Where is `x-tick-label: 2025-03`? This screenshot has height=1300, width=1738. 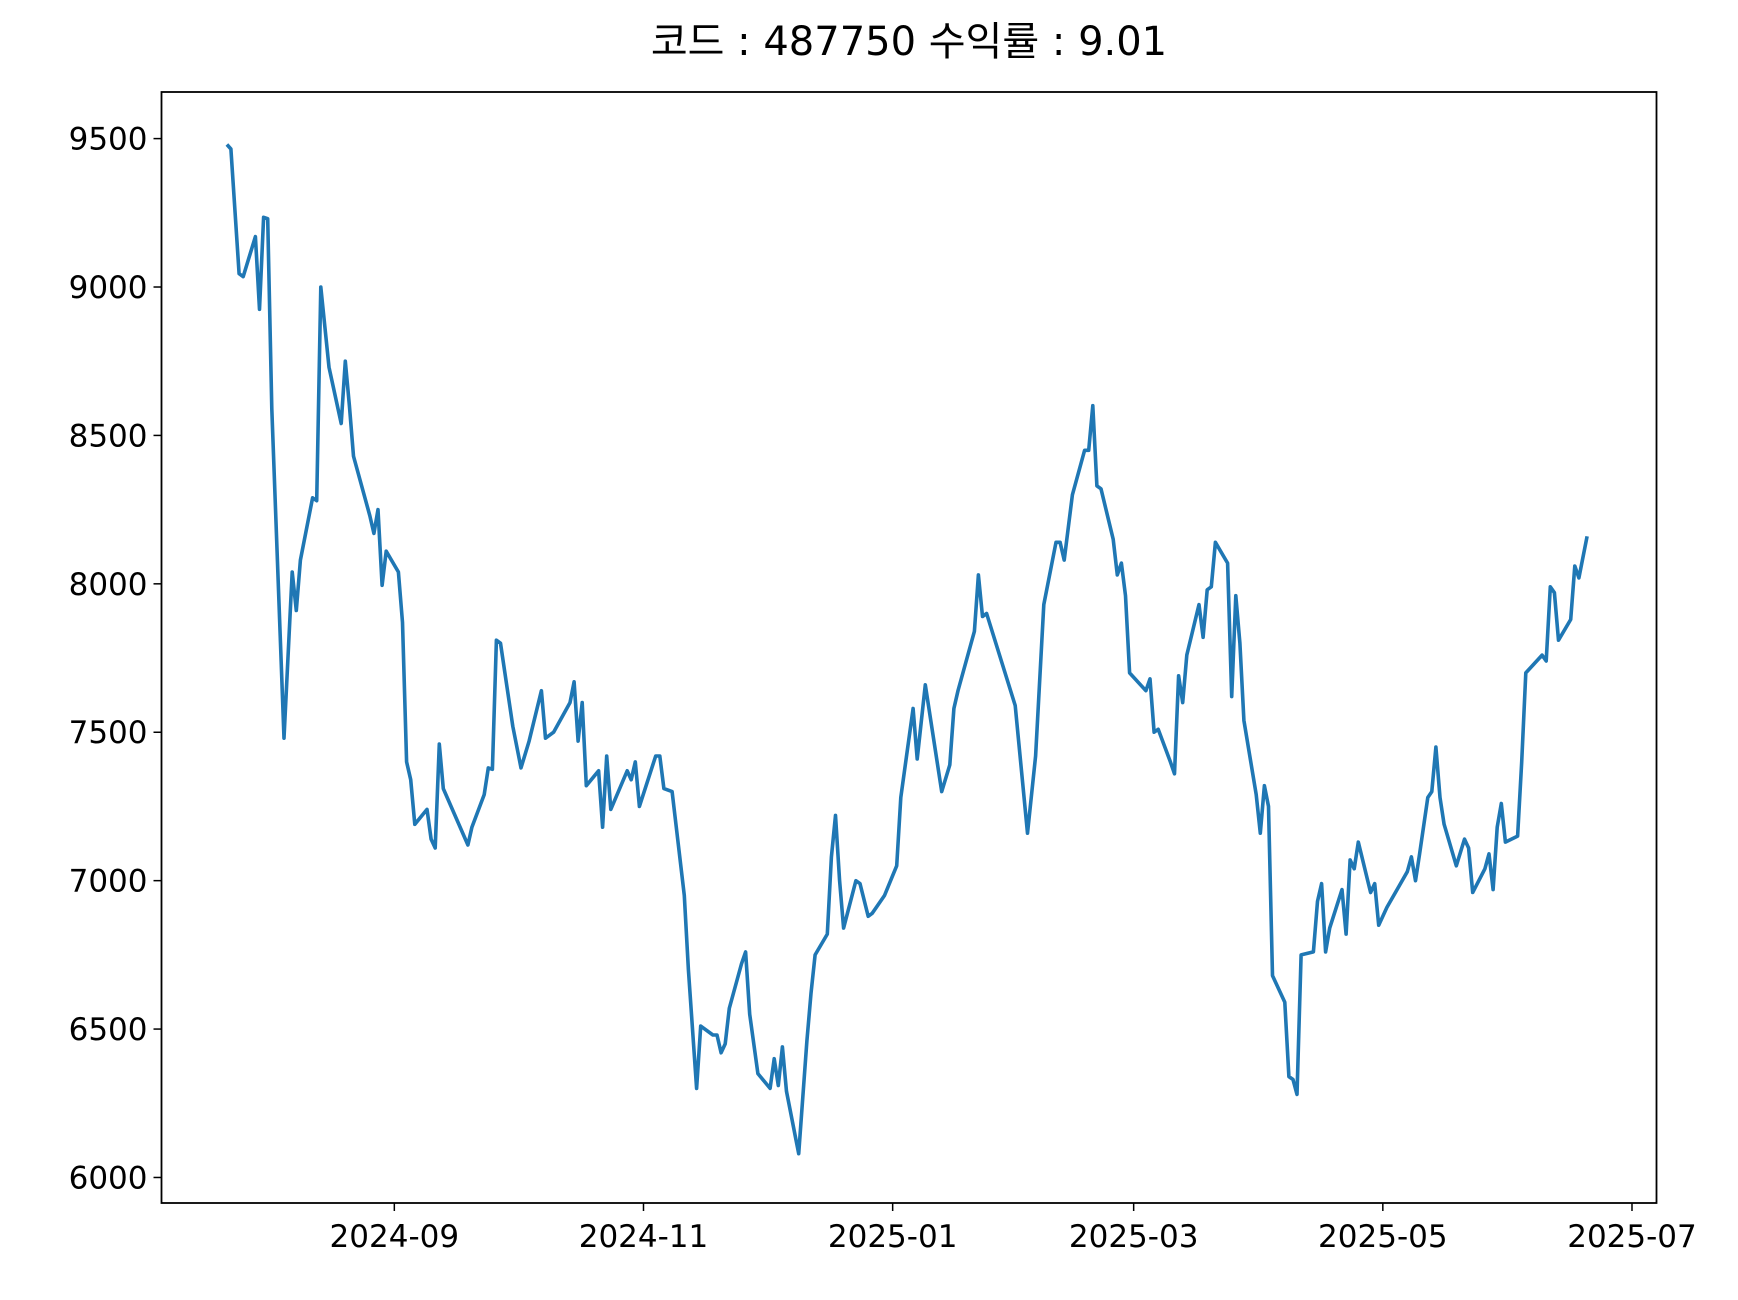
x-tick-label: 2025-03 is located at coordinates (1134, 1237).